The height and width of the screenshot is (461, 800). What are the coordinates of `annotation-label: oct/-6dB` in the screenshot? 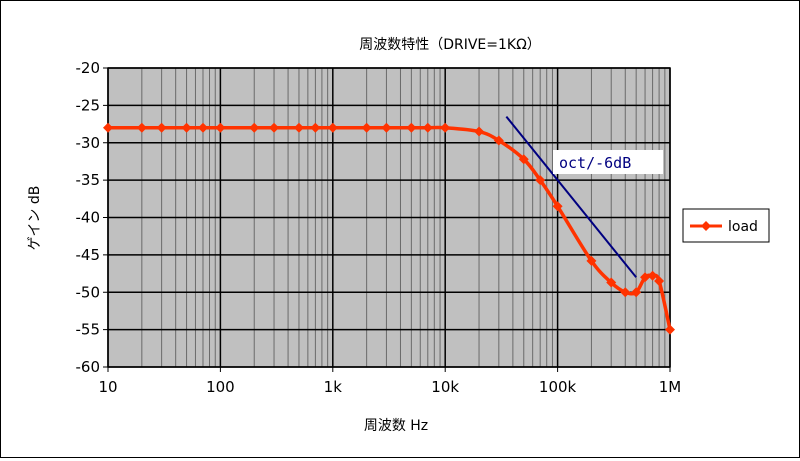 It's located at (595, 163).